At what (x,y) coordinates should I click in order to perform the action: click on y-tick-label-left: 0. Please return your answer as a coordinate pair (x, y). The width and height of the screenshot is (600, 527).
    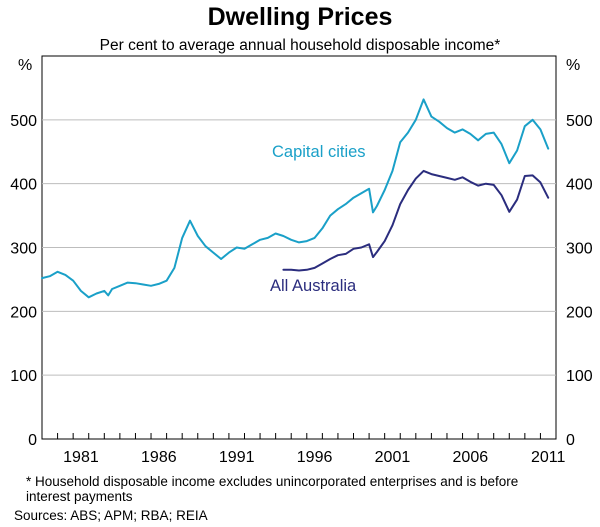
    Looking at the image, I should click on (32, 440).